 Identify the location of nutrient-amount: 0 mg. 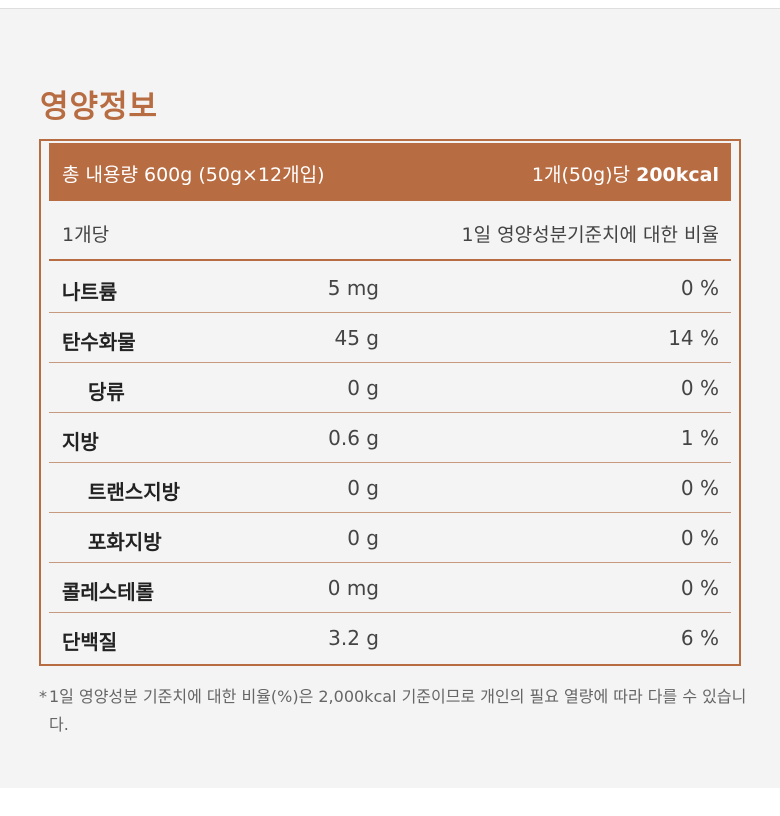
(353, 588).